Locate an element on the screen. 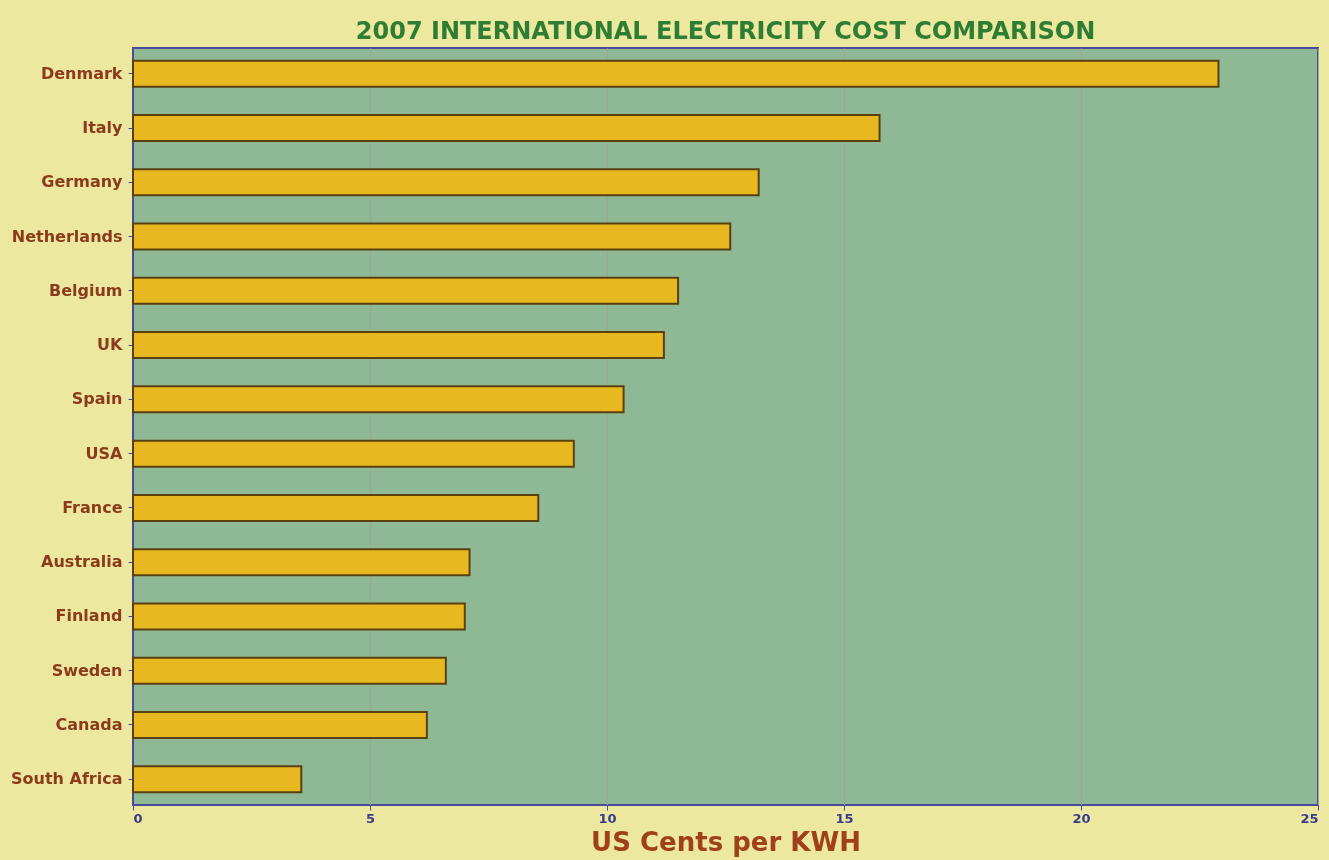 This screenshot has height=860, width=1329. y-tick-label: Canada is located at coordinates (89, 724).